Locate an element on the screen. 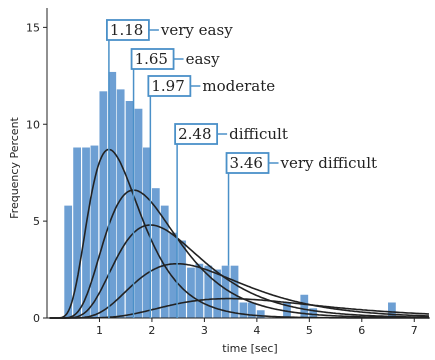  y-tick-label: 15 is located at coordinates (33, 27).